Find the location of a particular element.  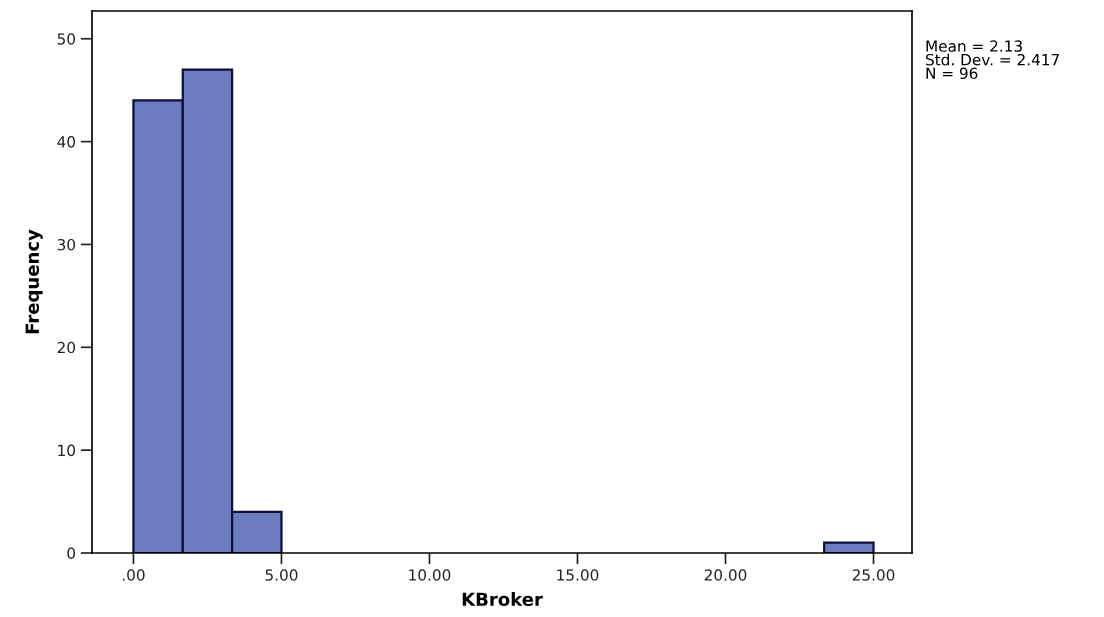

x-tick-label: 10.00 is located at coordinates (430, 575).